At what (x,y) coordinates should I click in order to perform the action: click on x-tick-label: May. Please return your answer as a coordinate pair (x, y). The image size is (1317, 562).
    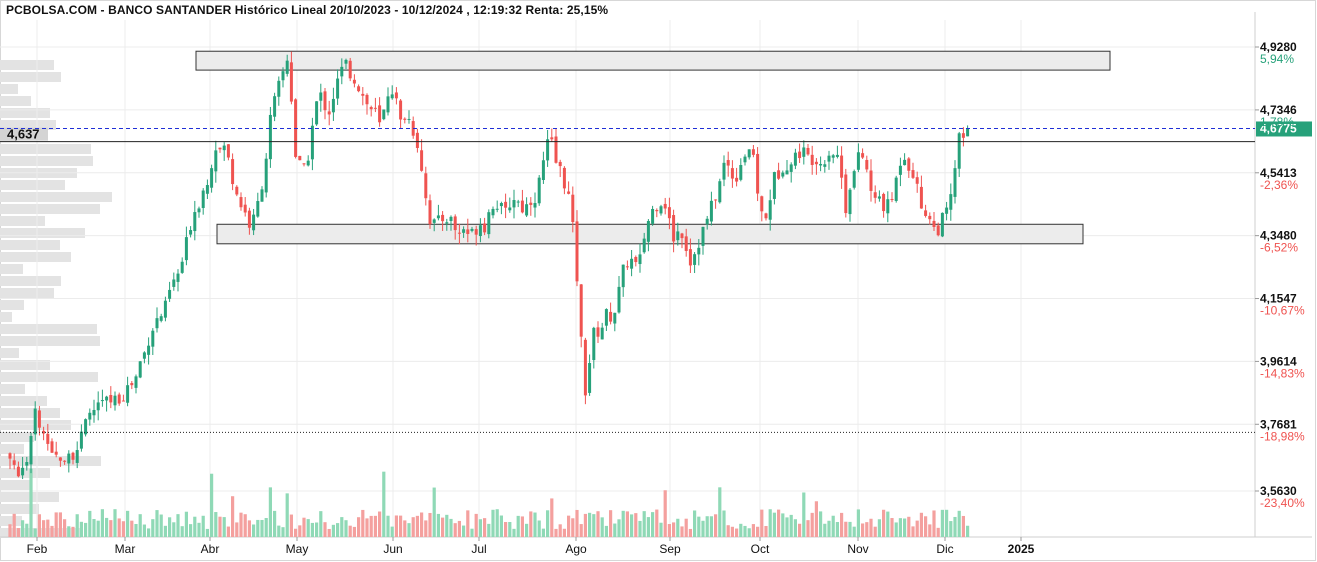
    Looking at the image, I should click on (297, 549).